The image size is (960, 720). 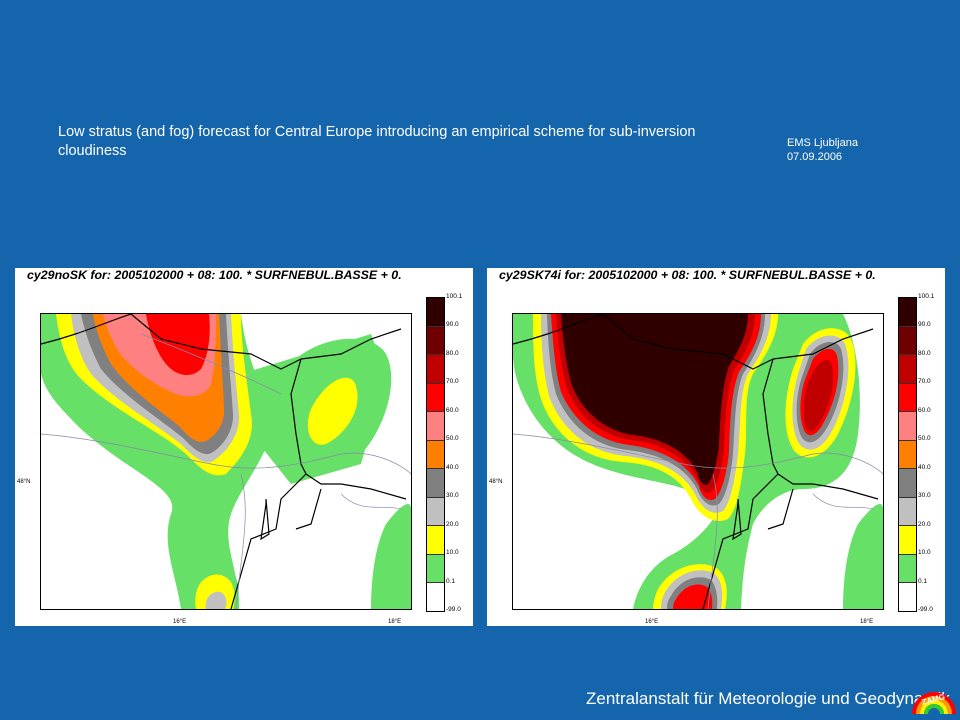 What do you see at coordinates (698, 521) in the screenshot?
I see `right-rivers` at bounding box center [698, 521].